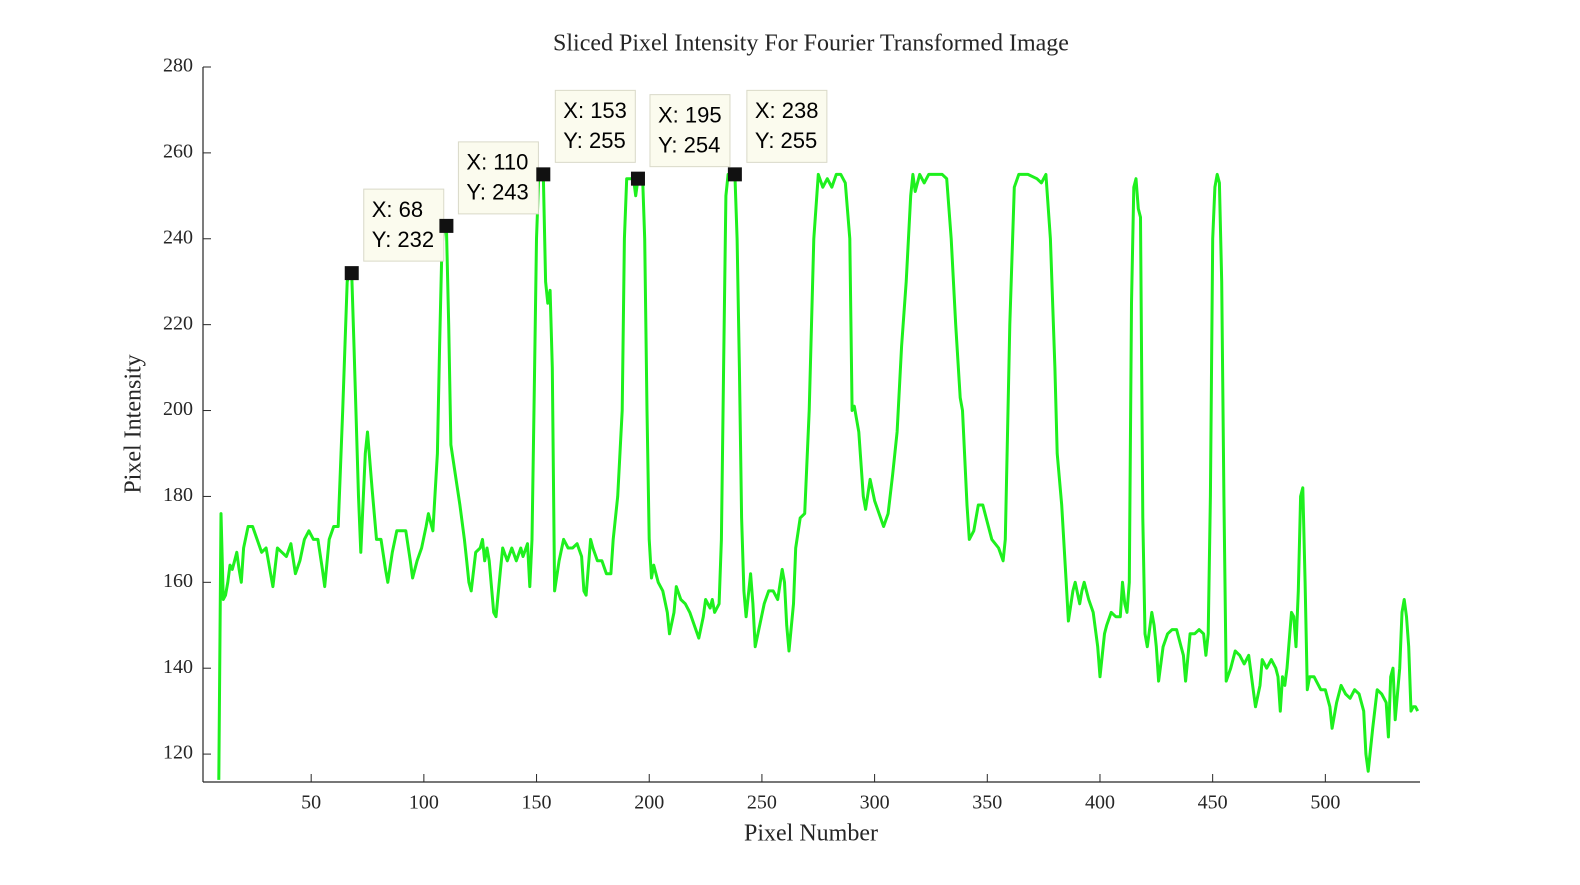  What do you see at coordinates (134, 423) in the screenshot?
I see `y-axis-label: Pixel Intensity` at bounding box center [134, 423].